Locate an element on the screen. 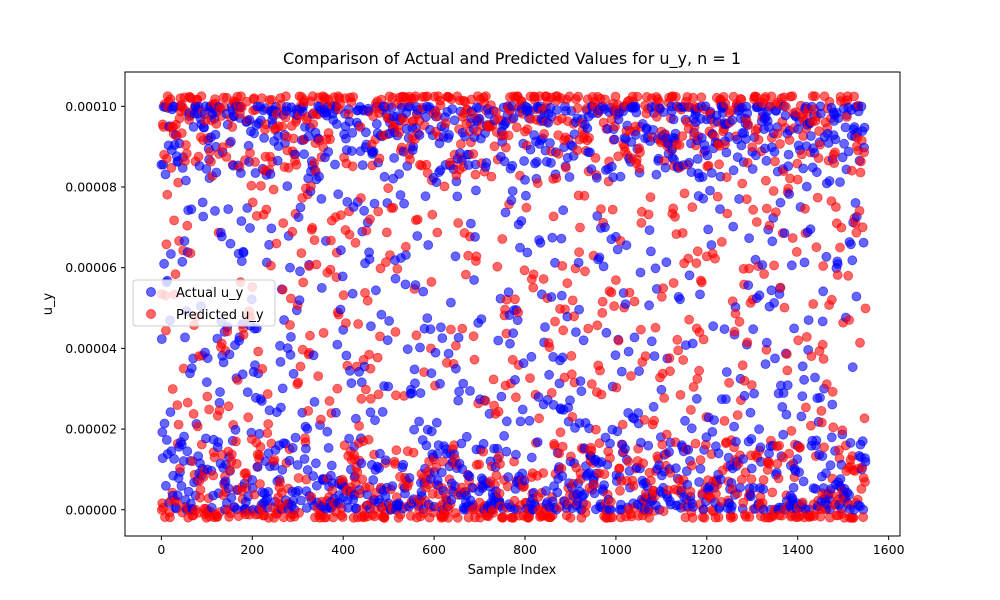  x-tick-label: 1200 is located at coordinates (707, 549).